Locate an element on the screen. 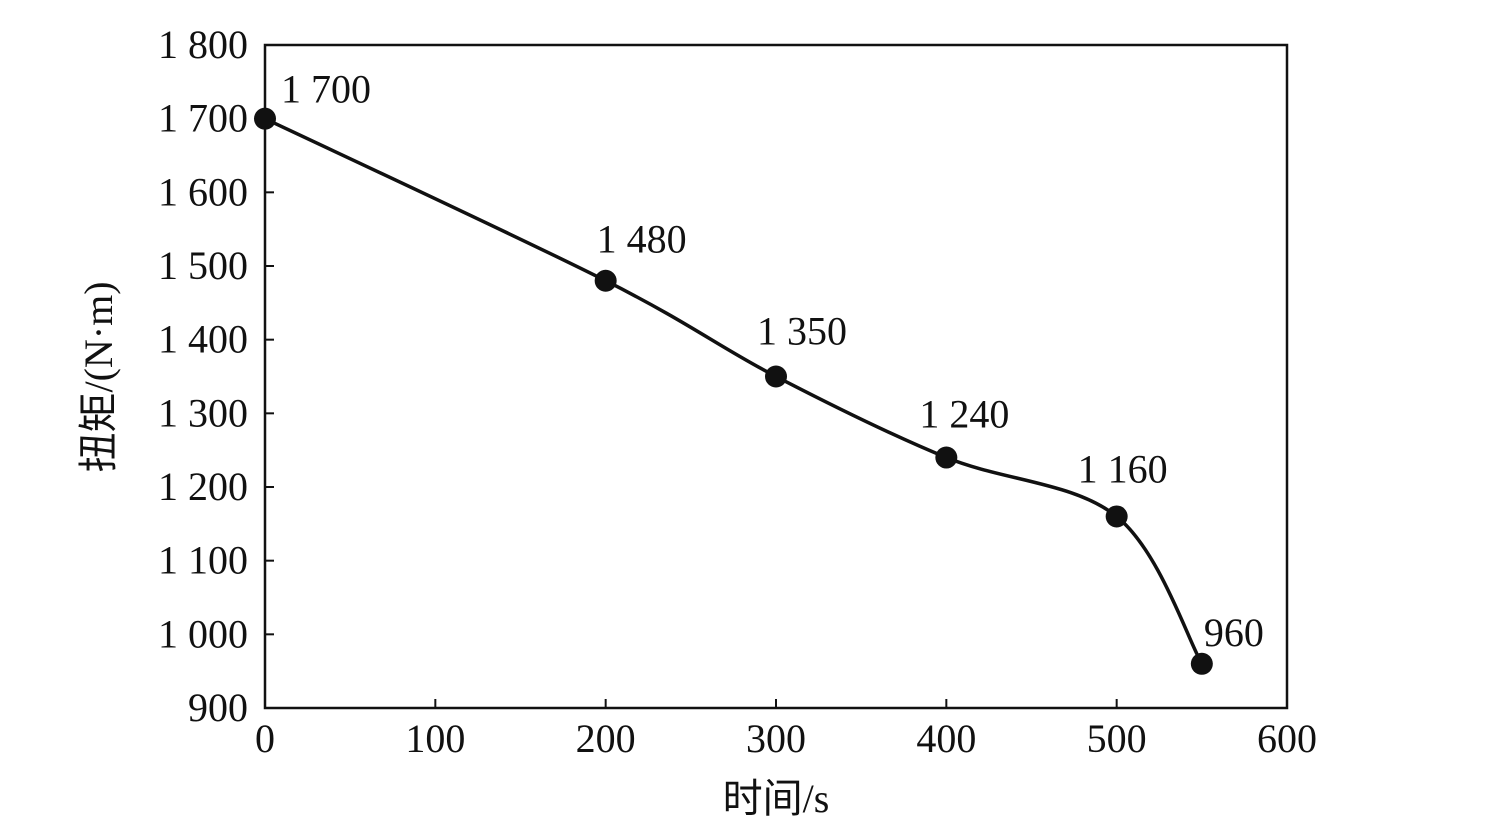  y-tick-label: 1 700 is located at coordinates (203, 118).